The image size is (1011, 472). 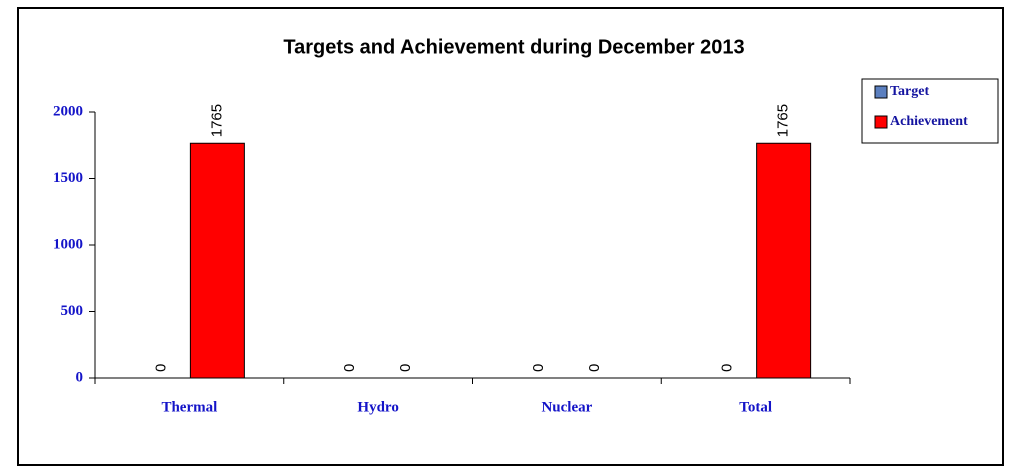 I want to click on y-tick-label: 1000, so click(x=68, y=244).